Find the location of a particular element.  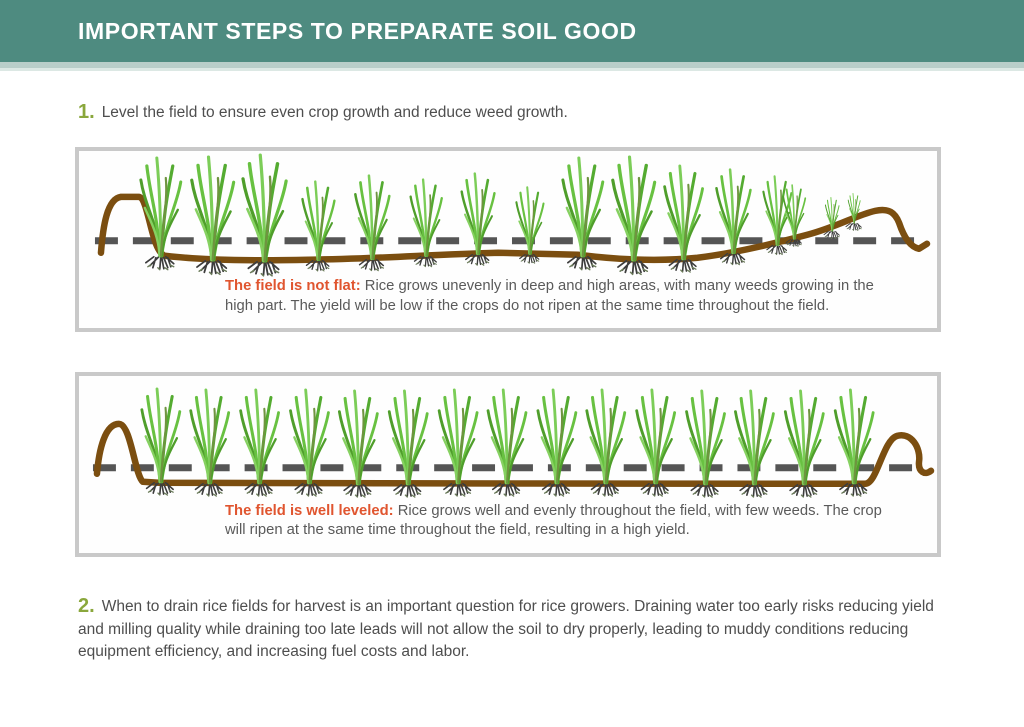

step-number-1: 1. is located at coordinates (86, 112).